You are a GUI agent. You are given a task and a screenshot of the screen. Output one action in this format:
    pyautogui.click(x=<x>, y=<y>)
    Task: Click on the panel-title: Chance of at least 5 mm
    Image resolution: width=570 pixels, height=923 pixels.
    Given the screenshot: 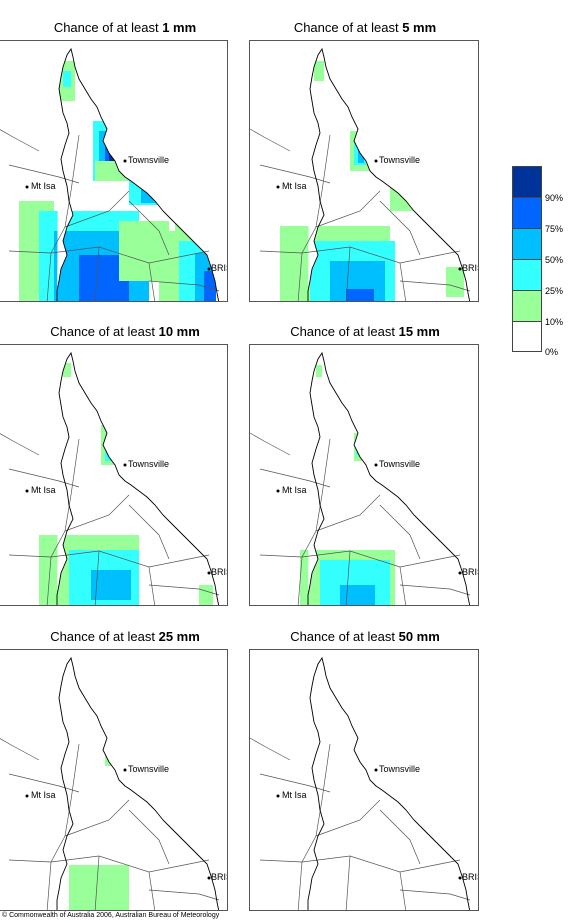 What is the action you would take?
    pyautogui.click(x=365, y=27)
    